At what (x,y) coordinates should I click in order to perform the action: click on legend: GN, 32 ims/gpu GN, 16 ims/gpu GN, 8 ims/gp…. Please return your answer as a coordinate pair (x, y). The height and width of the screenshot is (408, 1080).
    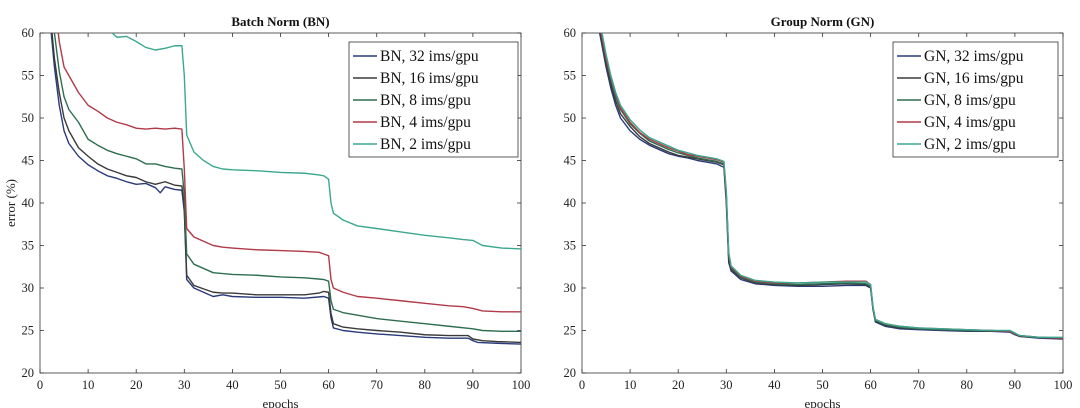
    Looking at the image, I should click on (975, 99).